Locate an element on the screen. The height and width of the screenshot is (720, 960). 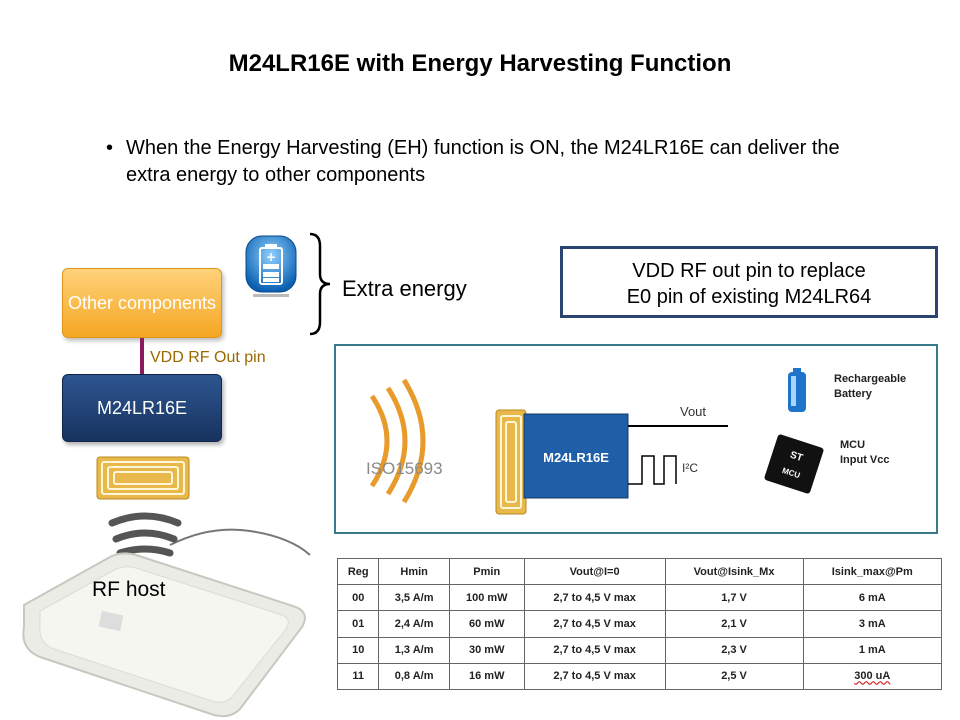
rechargeable-battery-icon is located at coordinates (797, 390).